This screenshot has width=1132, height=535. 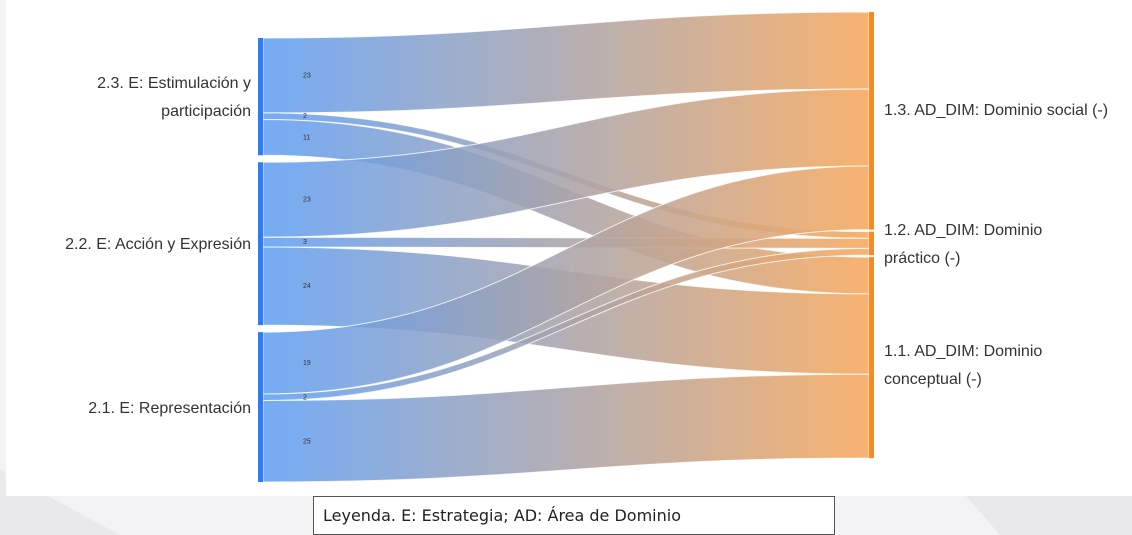 What do you see at coordinates (963, 365) in the screenshot?
I see `node-label-dominio-conceptual: 1.1. AD_DIM: Dominio conceptual (-)` at bounding box center [963, 365].